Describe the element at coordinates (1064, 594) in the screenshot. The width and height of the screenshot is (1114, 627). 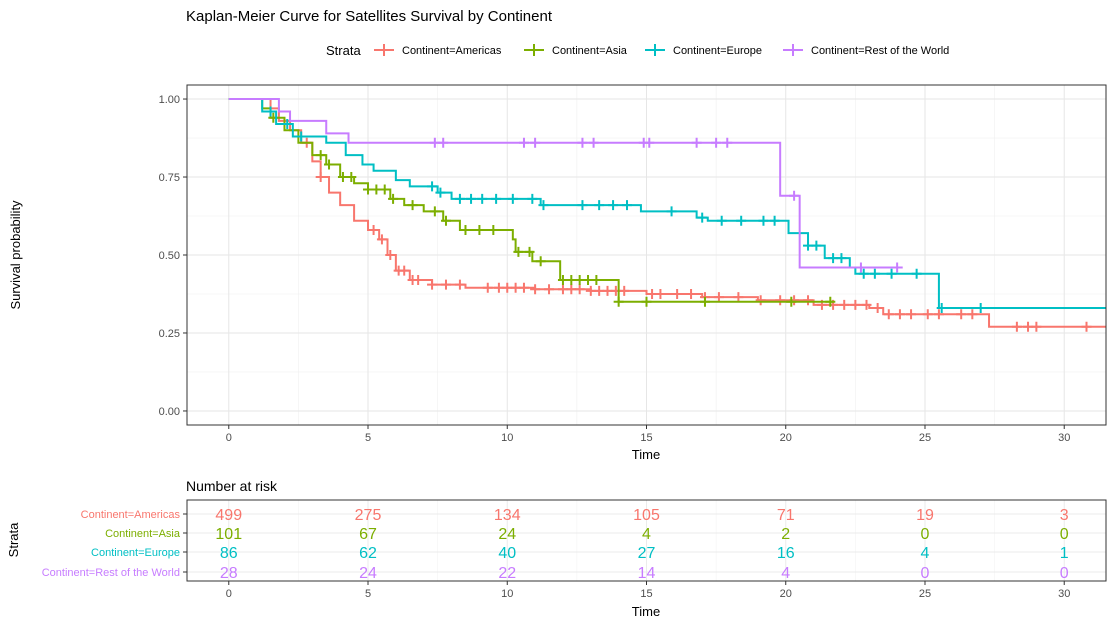
I see `risk-x-tick-label: 30` at that location.